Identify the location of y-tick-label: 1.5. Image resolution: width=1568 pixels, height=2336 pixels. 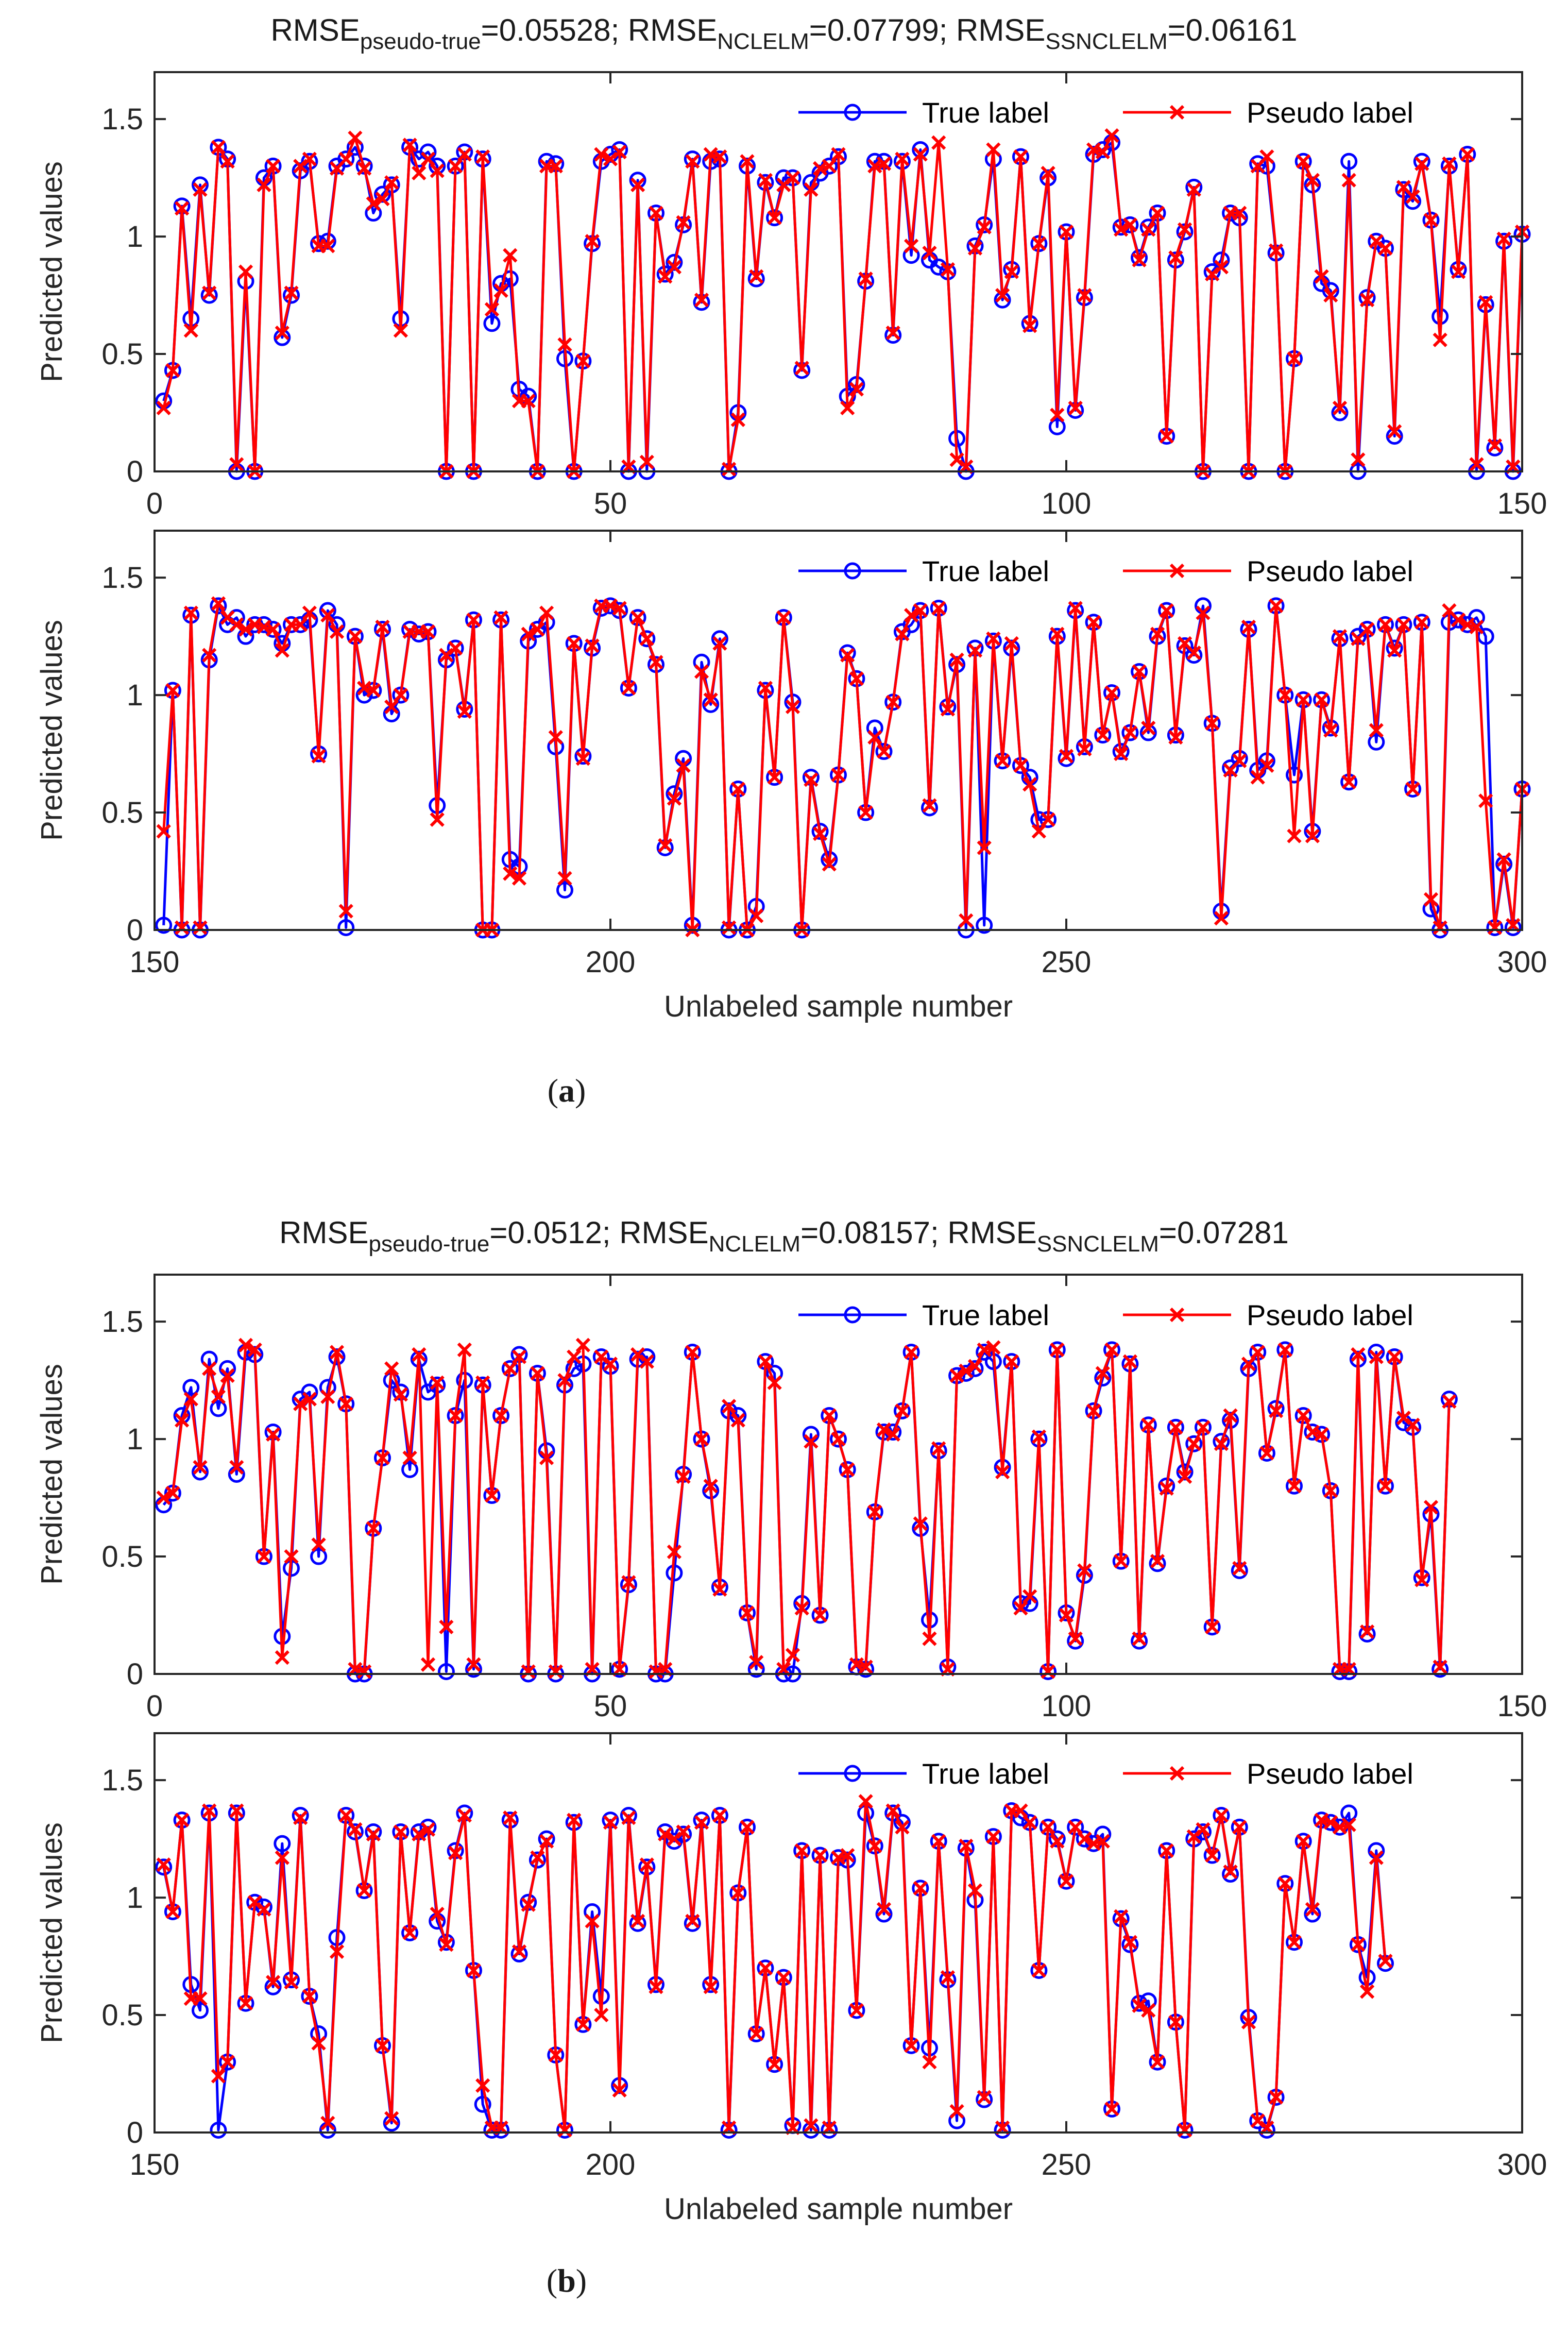
(122, 1781).